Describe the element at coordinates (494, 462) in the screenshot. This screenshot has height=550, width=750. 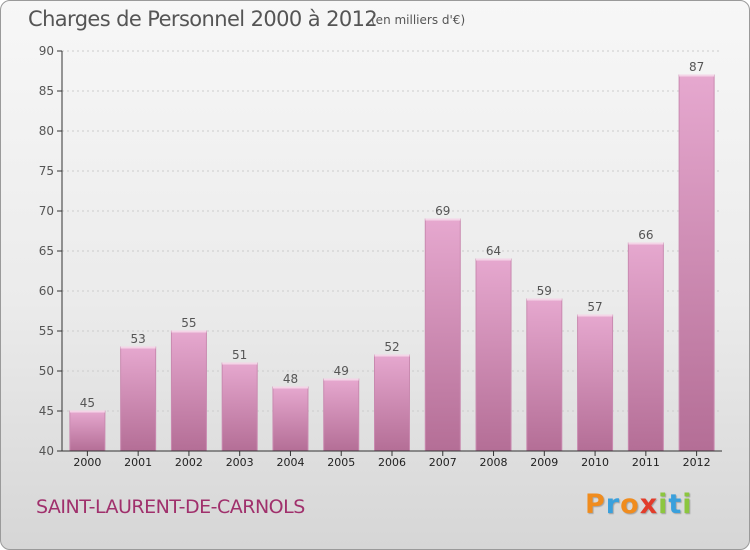
I see `x-tick-label: 2008` at that location.